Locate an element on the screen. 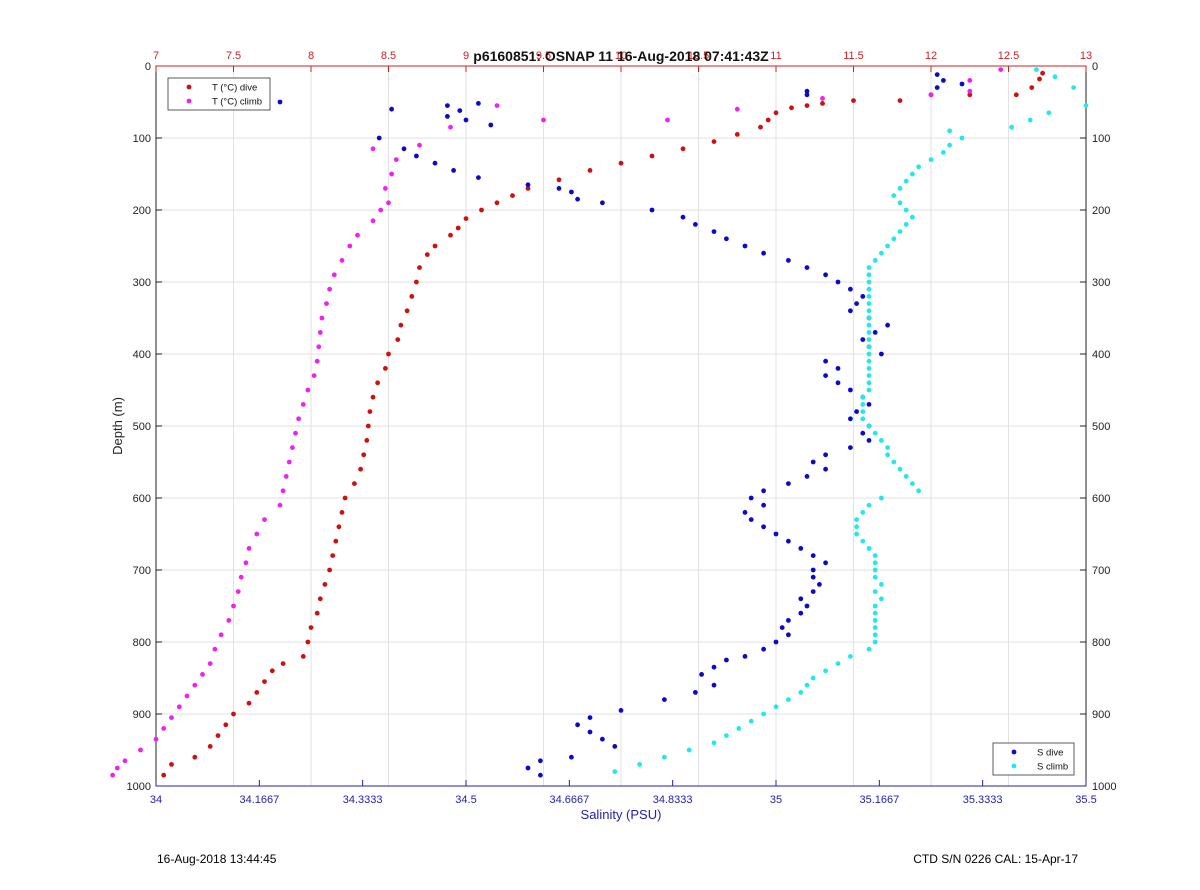 The width and height of the screenshot is (1200, 890). legend-box is located at coordinates (1033, 759).